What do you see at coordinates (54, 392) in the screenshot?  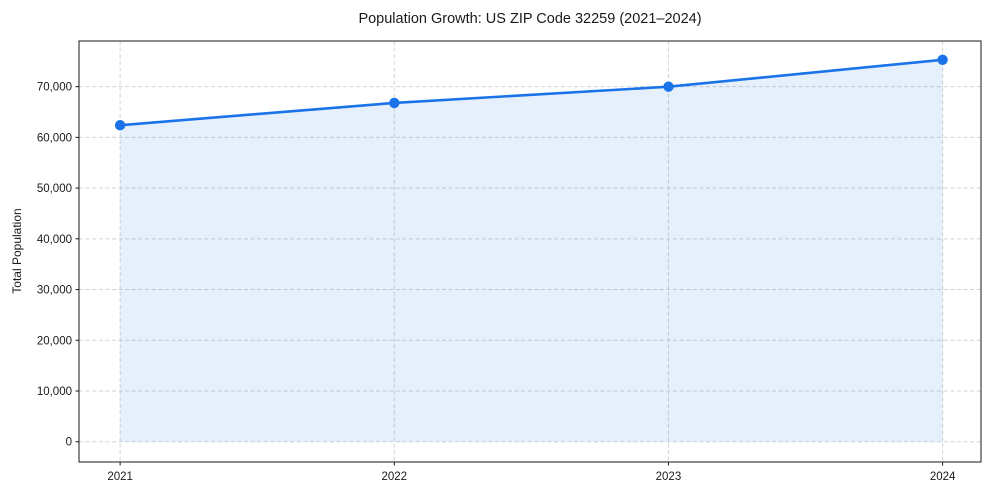 I see `y-tick-label: 10,000` at bounding box center [54, 392].